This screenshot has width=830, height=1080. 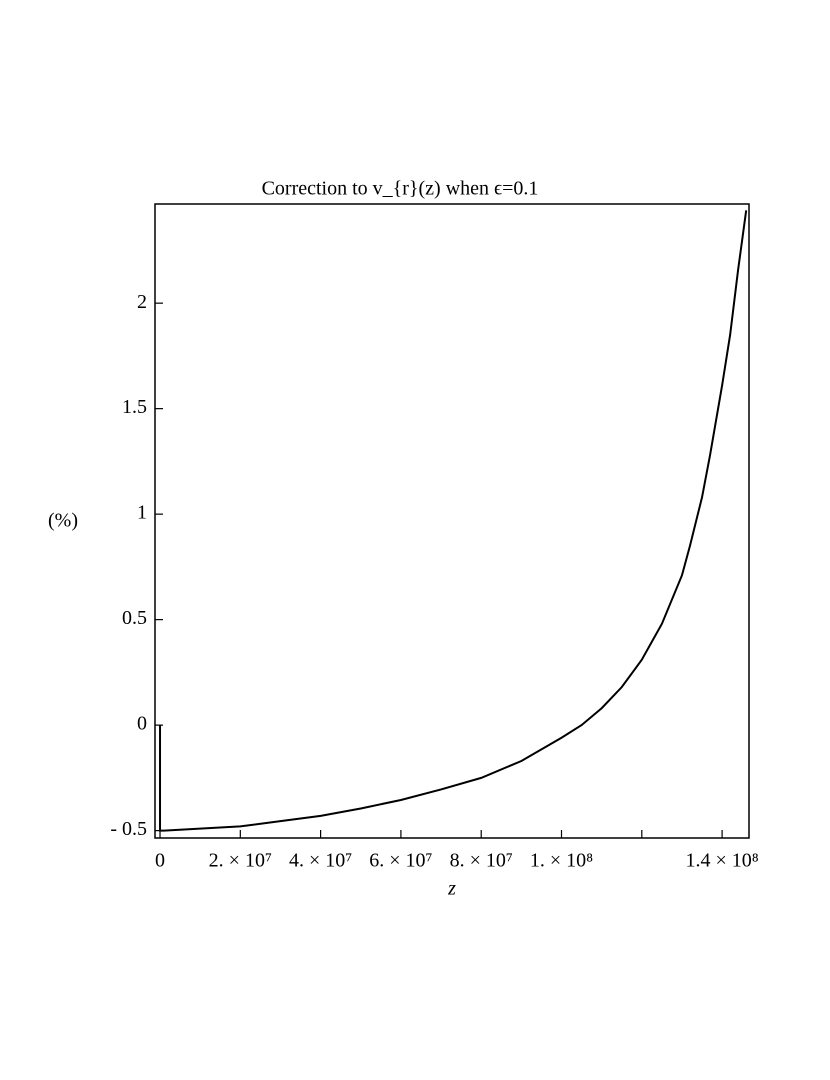 I want to click on y-tick-label: 1.5, so click(x=134, y=407).